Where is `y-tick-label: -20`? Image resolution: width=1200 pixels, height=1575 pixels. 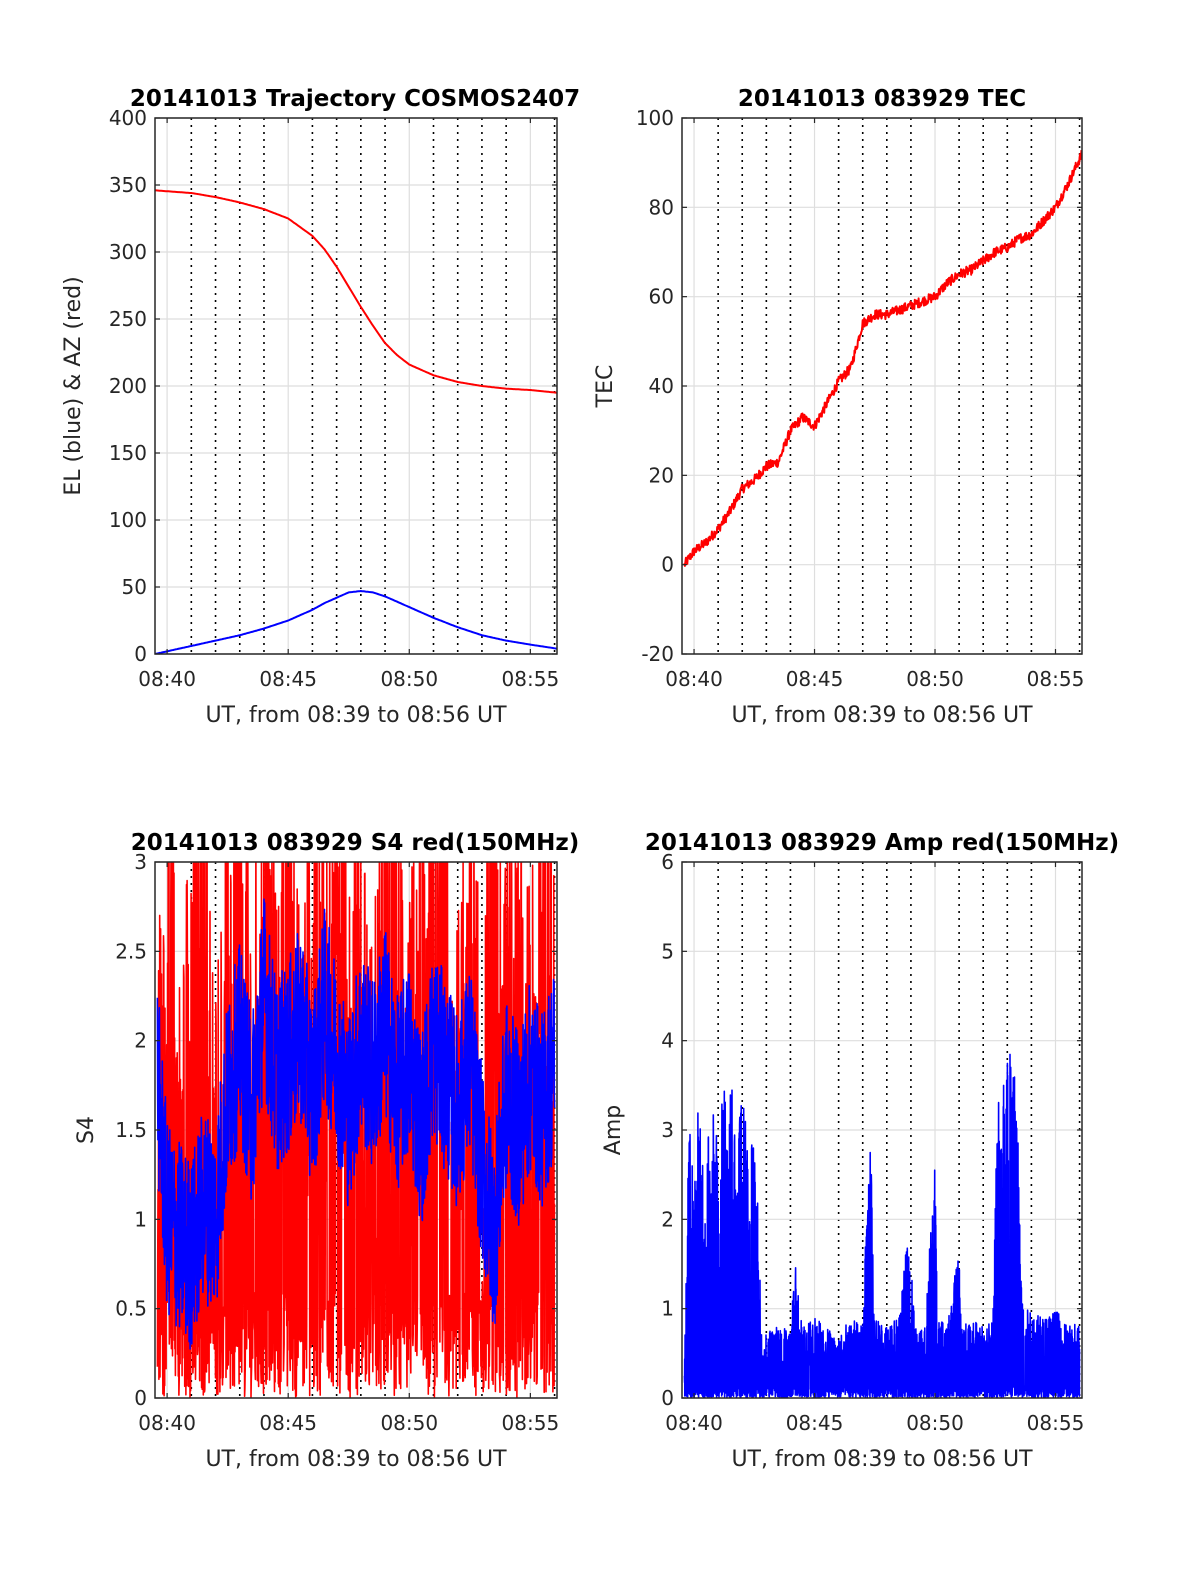 y-tick-label: -20 is located at coordinates (657, 654).